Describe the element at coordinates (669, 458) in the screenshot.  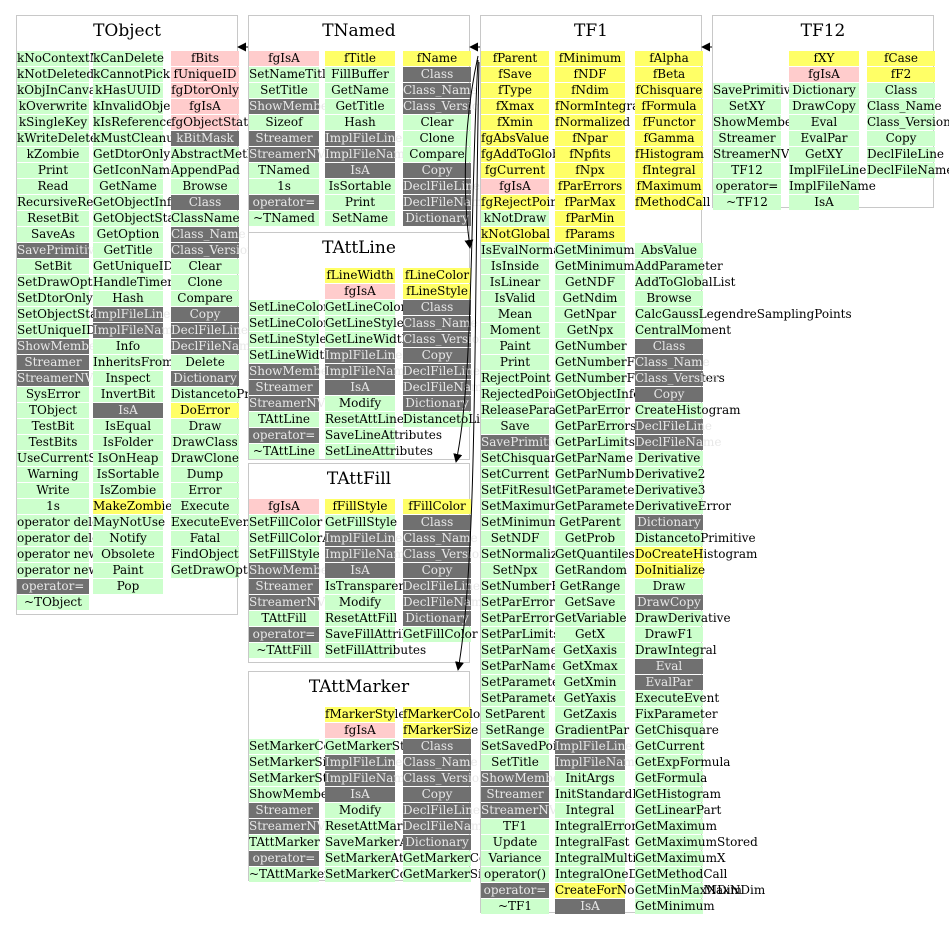
I see `member-cell: Derivative` at that location.